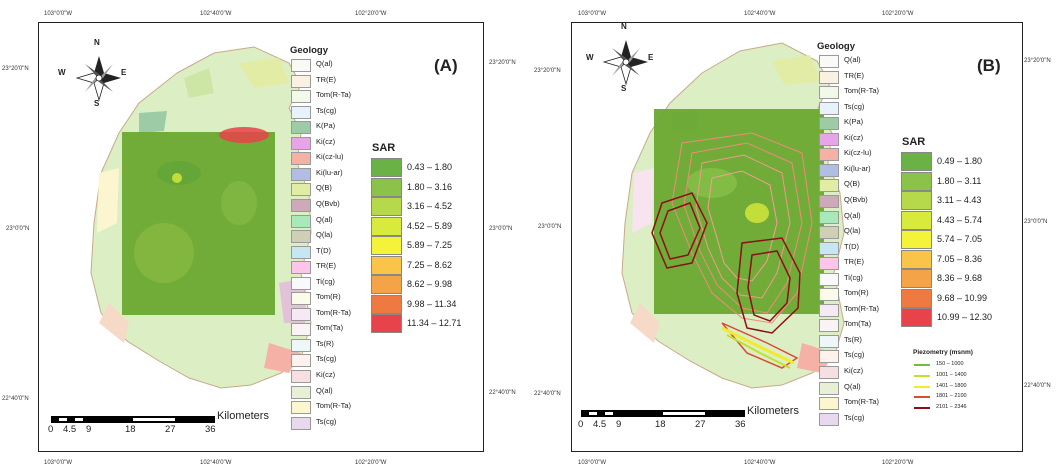 This screenshot has height=472, width=1064. Describe the element at coordinates (962, 297) in the screenshot. I see `sar-class-label: 9.68 – 10.99` at that location.